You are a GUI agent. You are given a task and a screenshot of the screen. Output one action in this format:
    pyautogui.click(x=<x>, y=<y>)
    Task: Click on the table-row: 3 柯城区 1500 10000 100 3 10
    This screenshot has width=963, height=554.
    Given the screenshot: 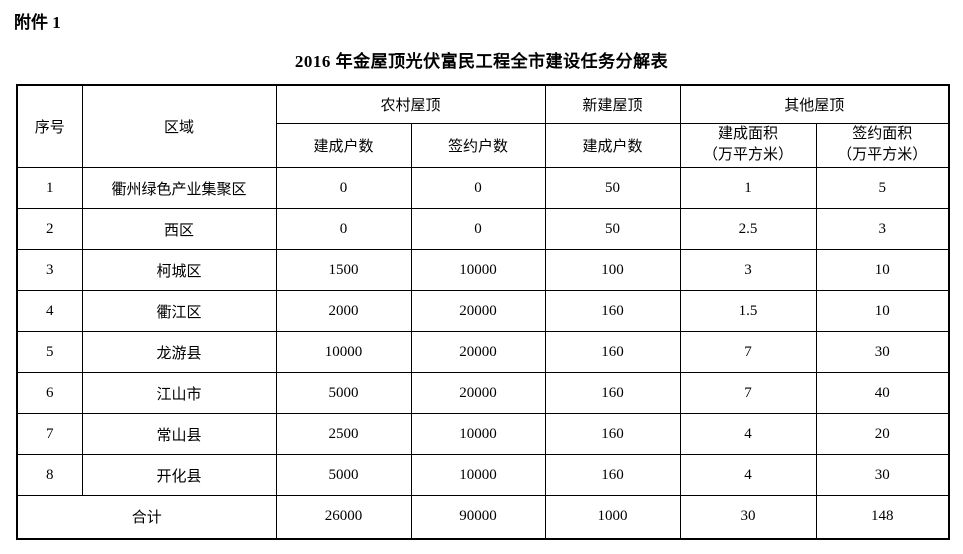 What is the action you would take?
    pyautogui.click(x=483, y=270)
    